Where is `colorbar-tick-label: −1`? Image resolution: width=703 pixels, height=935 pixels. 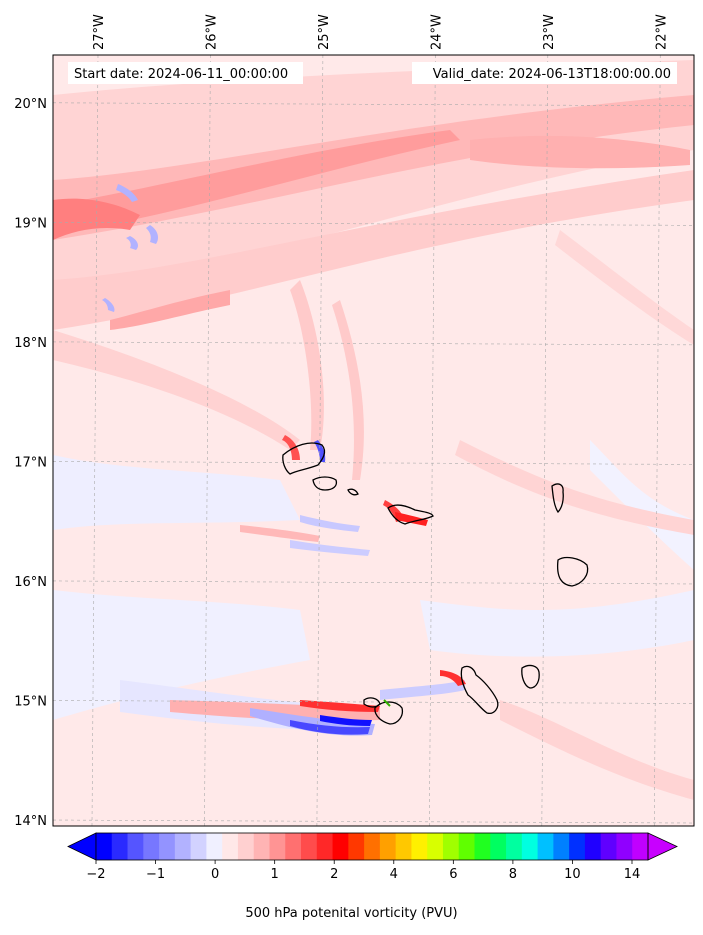 colorbar-tick-label: −1 is located at coordinates (155, 874).